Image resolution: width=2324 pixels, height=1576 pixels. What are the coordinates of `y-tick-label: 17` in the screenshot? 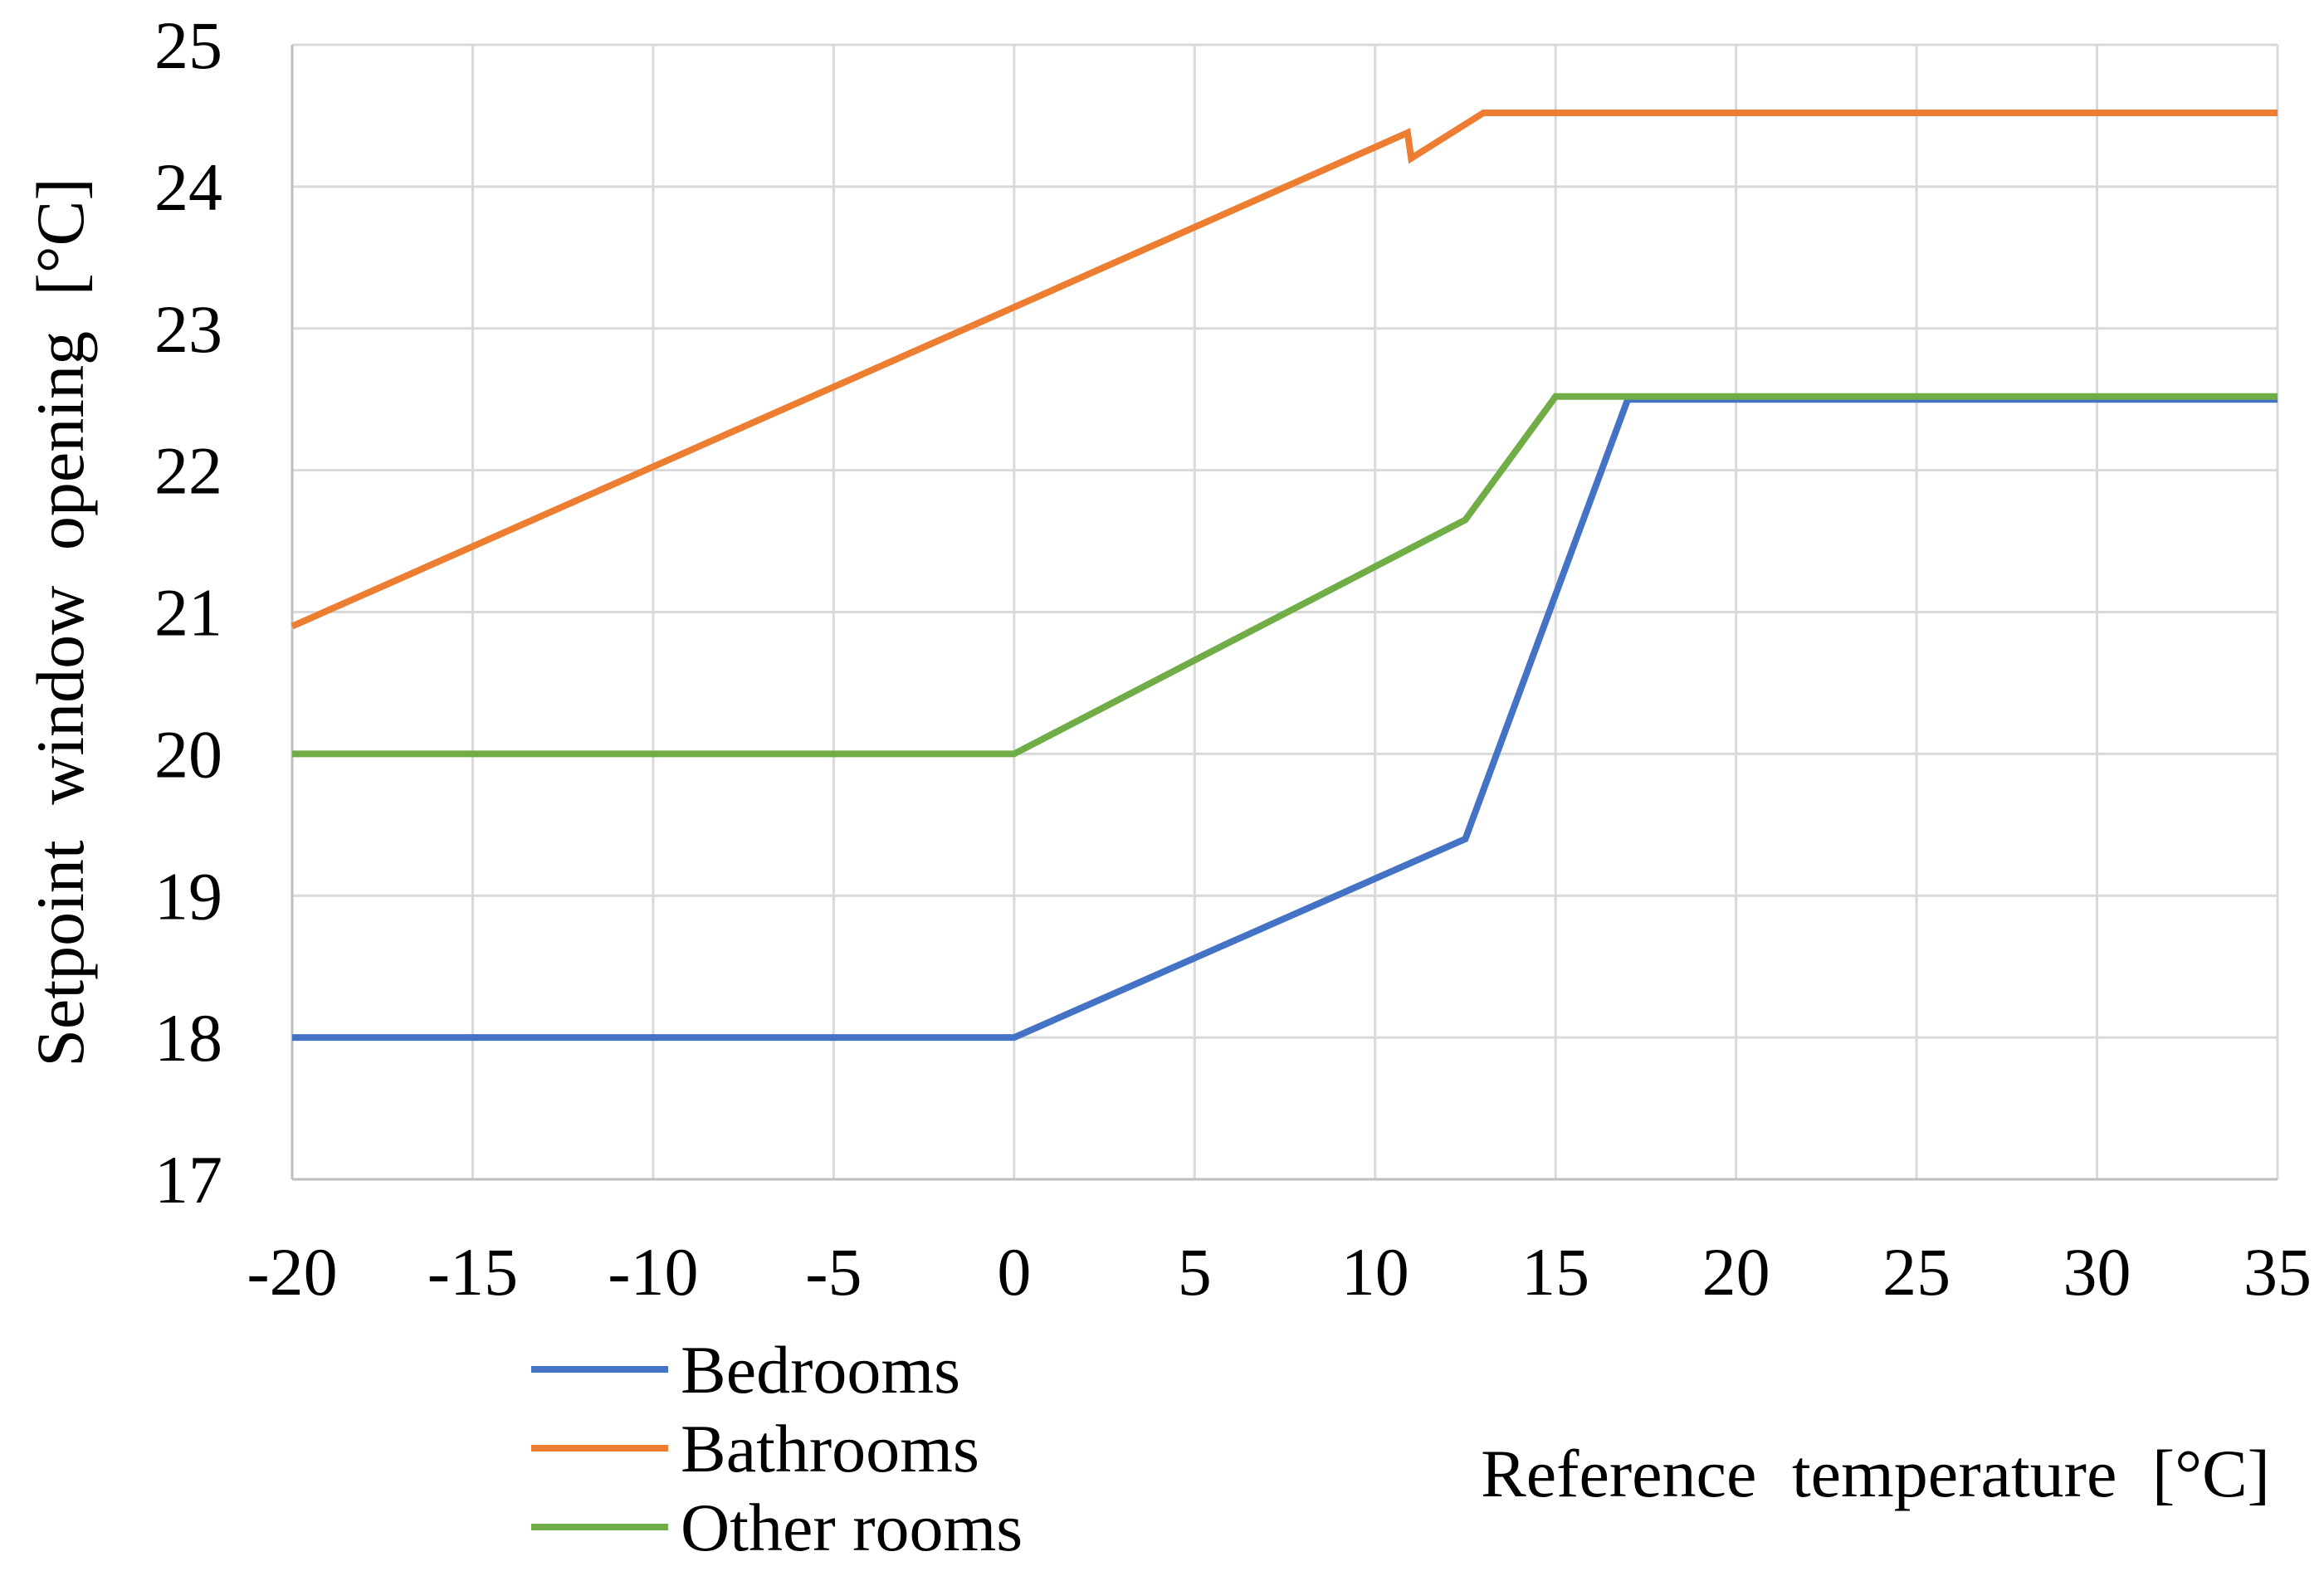 It's located at (188, 1179).